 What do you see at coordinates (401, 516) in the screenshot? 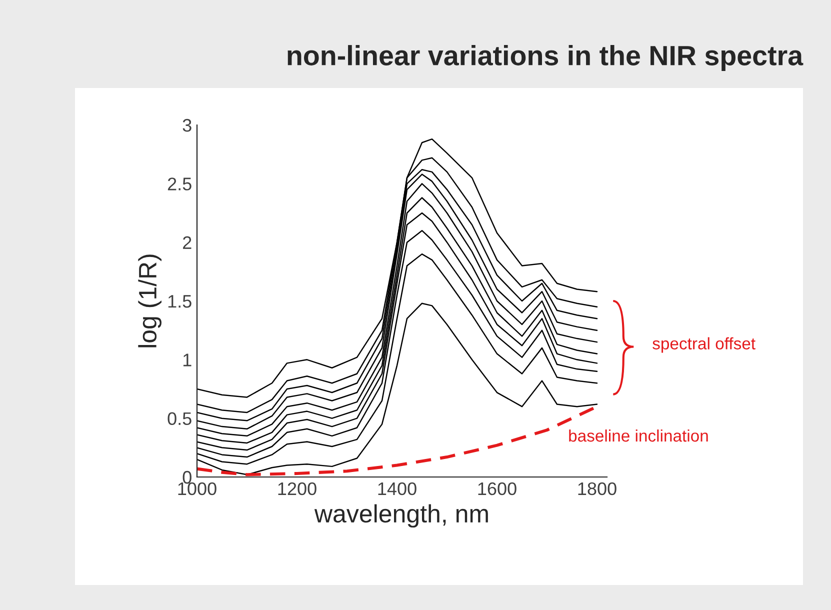
I see `x-axis-title: wavelength, nm` at bounding box center [401, 516].